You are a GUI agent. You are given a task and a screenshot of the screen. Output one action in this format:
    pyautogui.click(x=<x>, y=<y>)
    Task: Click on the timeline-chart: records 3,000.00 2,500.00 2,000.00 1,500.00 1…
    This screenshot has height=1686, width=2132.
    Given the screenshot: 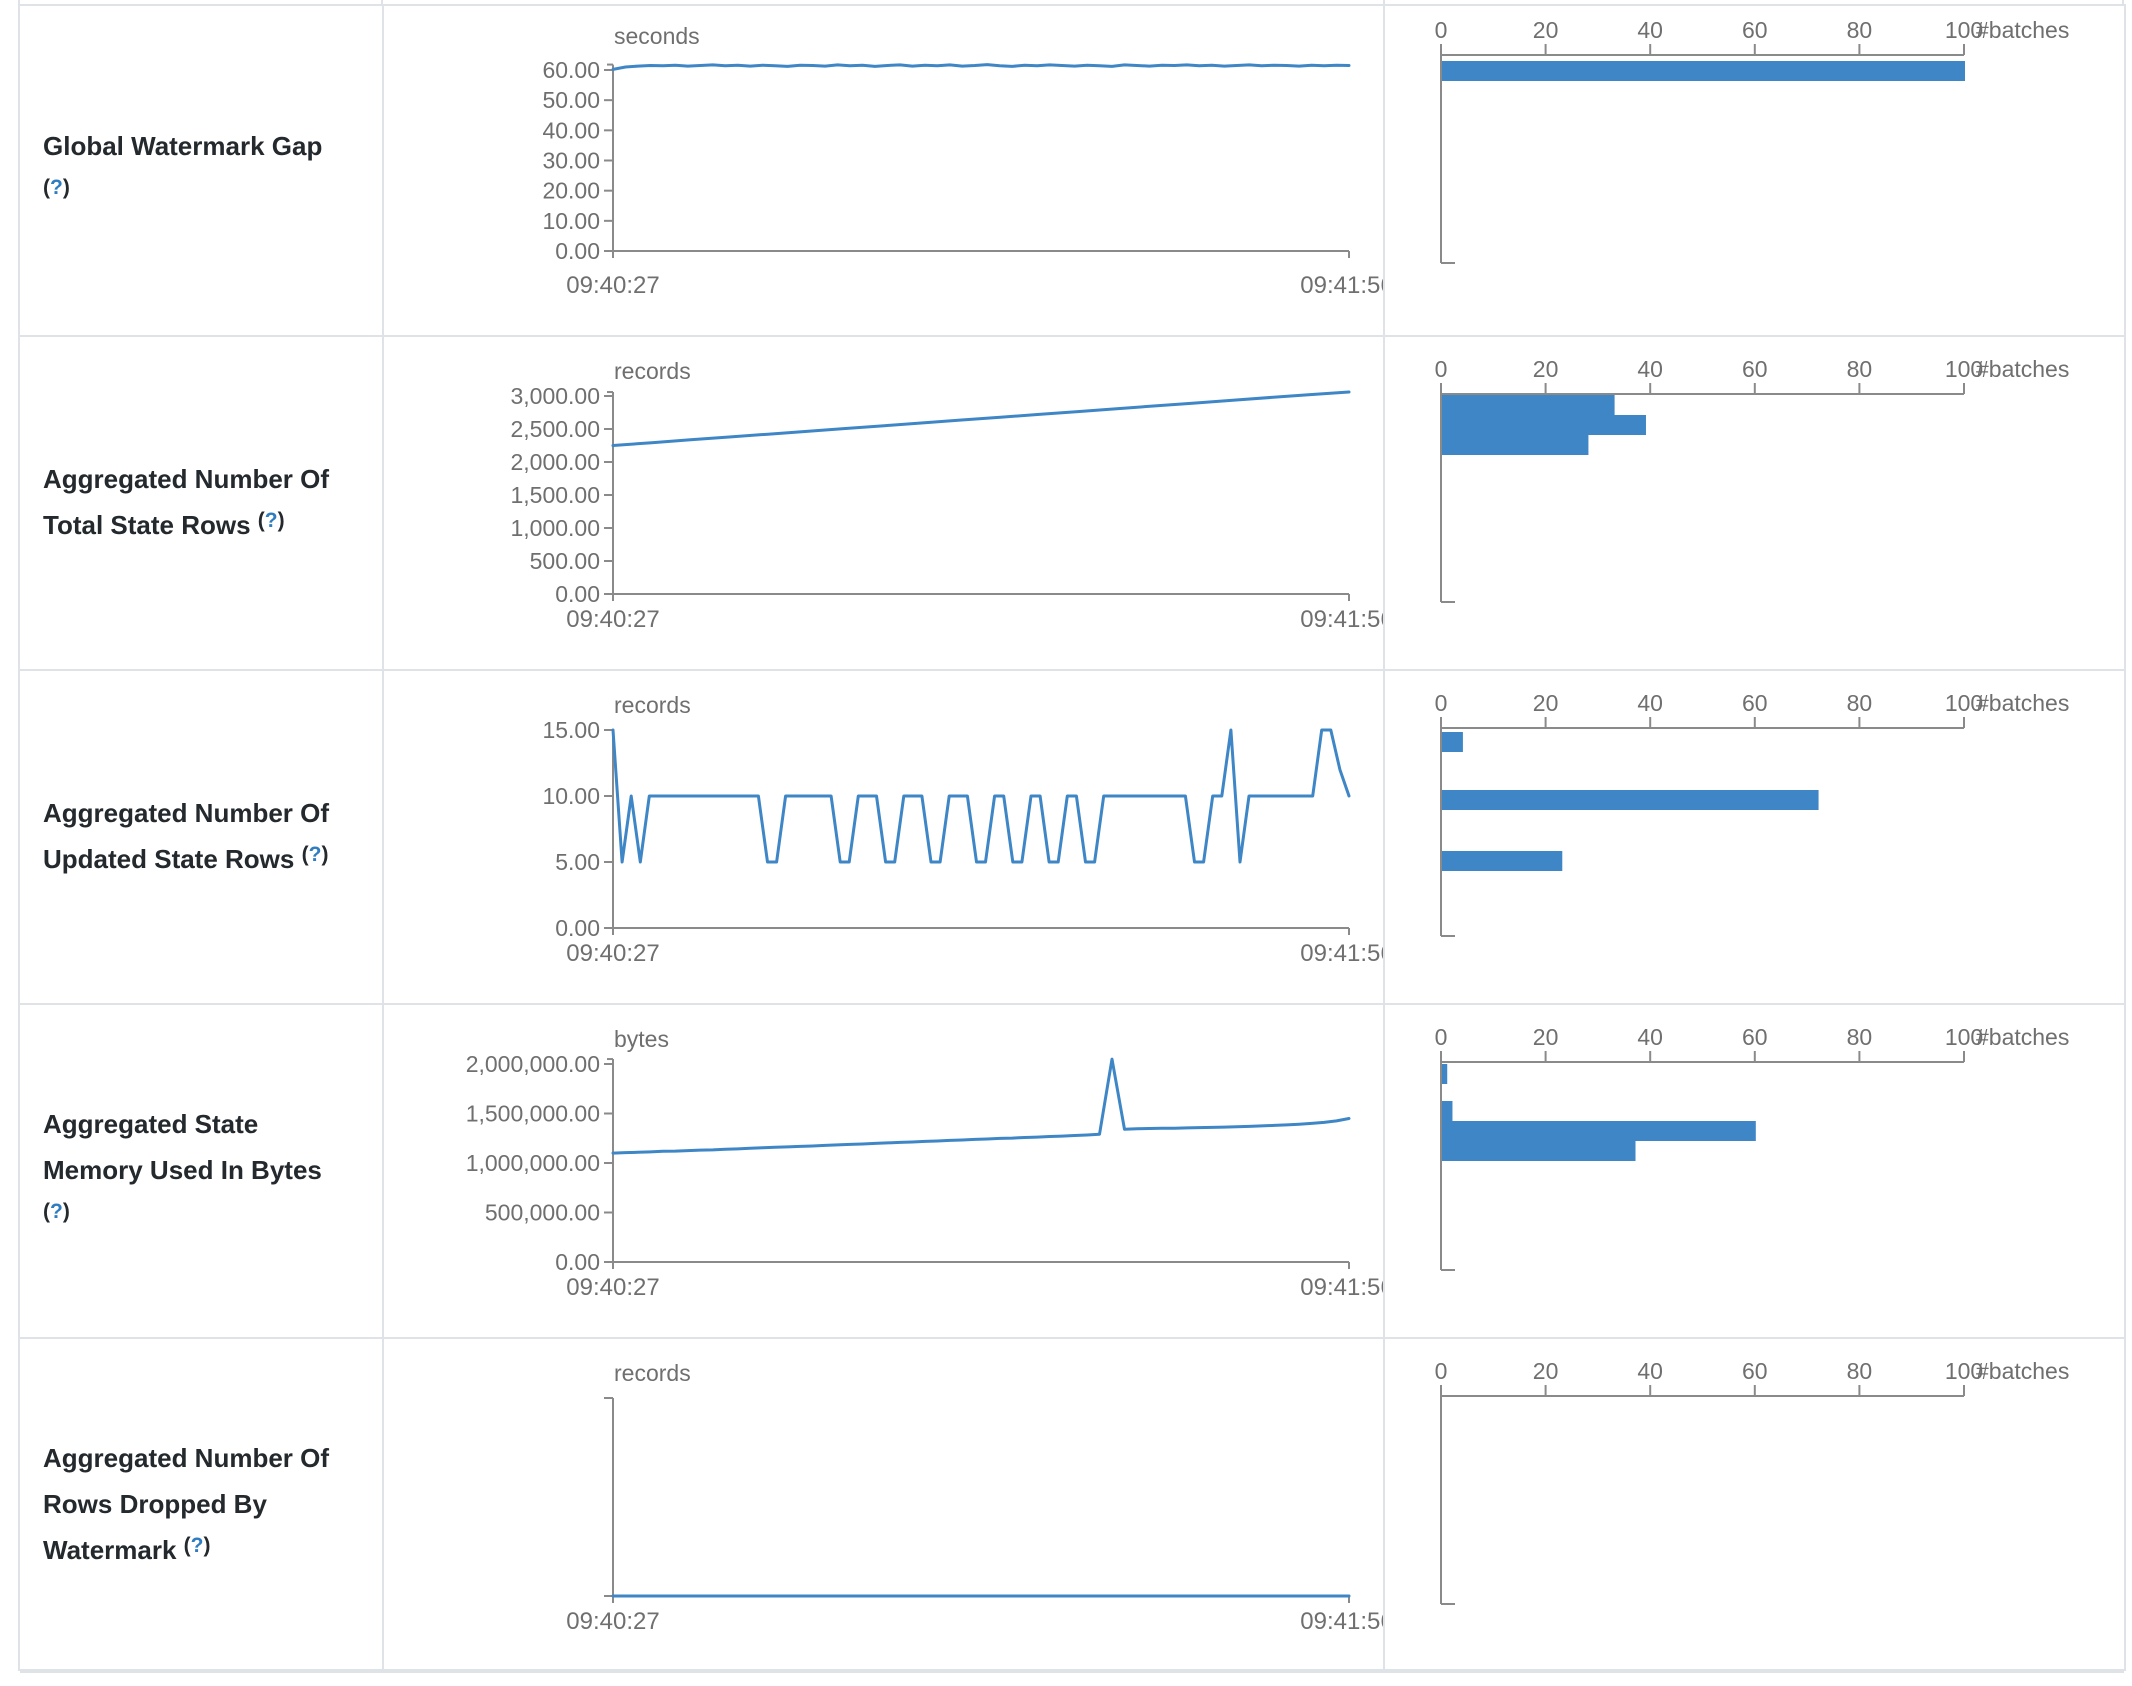 What is the action you would take?
    pyautogui.click(x=946, y=495)
    